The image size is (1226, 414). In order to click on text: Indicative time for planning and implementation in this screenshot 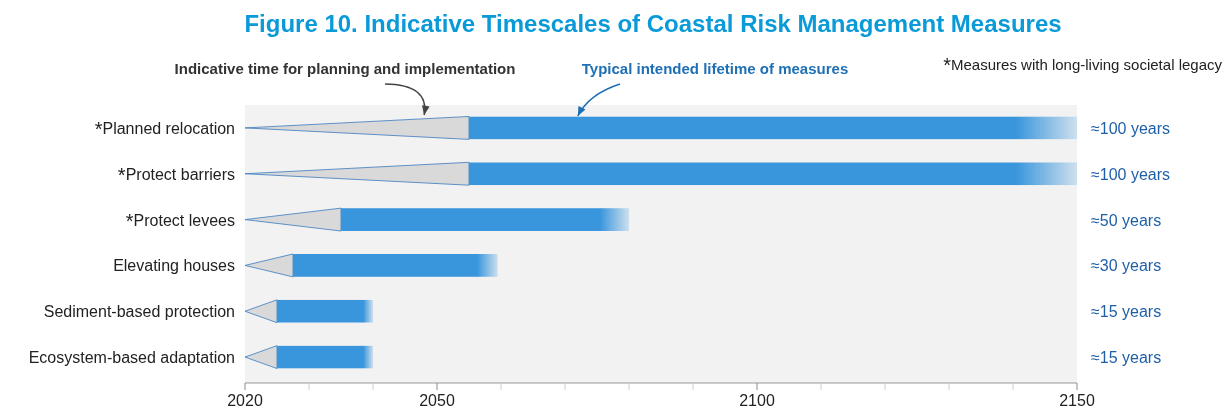, I will do `click(345, 68)`.